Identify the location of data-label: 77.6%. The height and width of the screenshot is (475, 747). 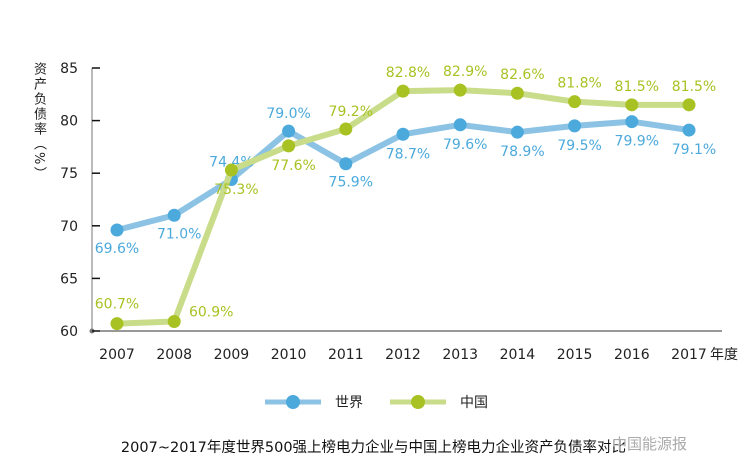
(293, 166).